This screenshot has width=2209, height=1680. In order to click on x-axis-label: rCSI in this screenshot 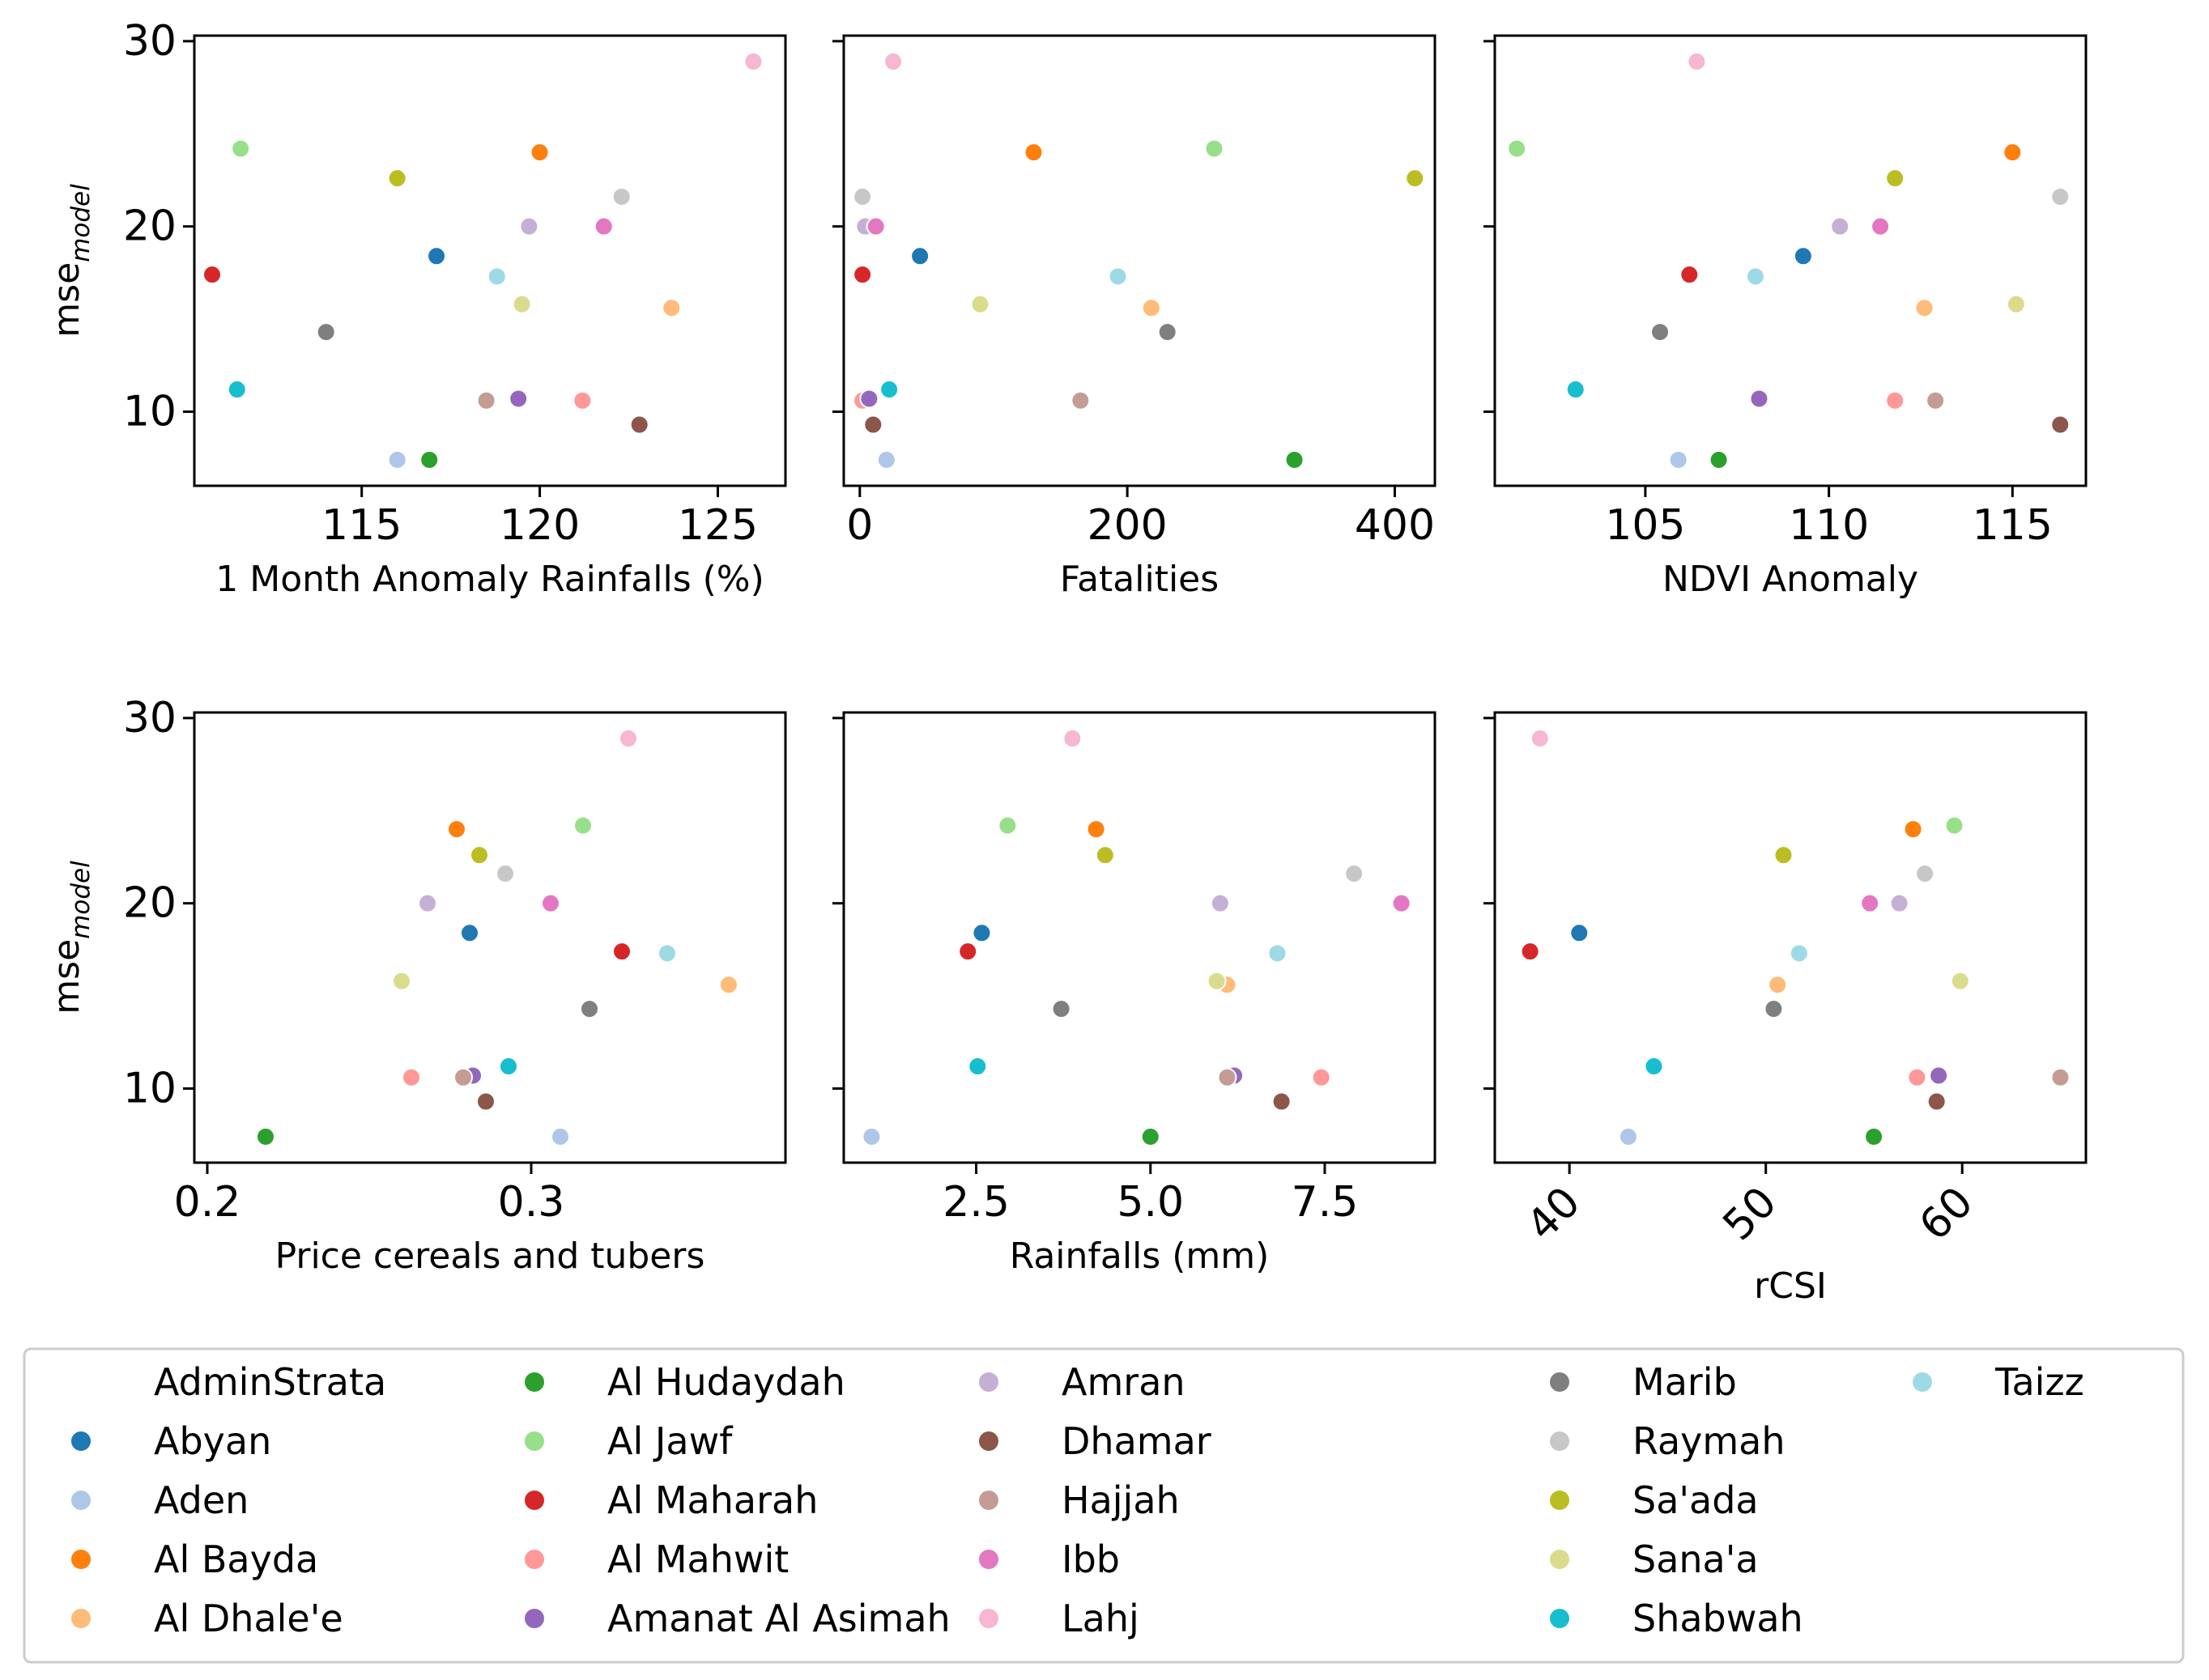, I will do `click(1790, 1286)`.